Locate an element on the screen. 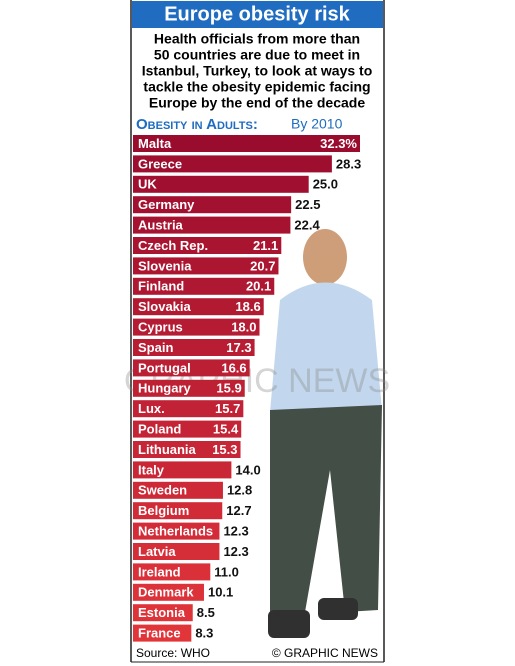  category-label: Netherlands is located at coordinates (175, 531).